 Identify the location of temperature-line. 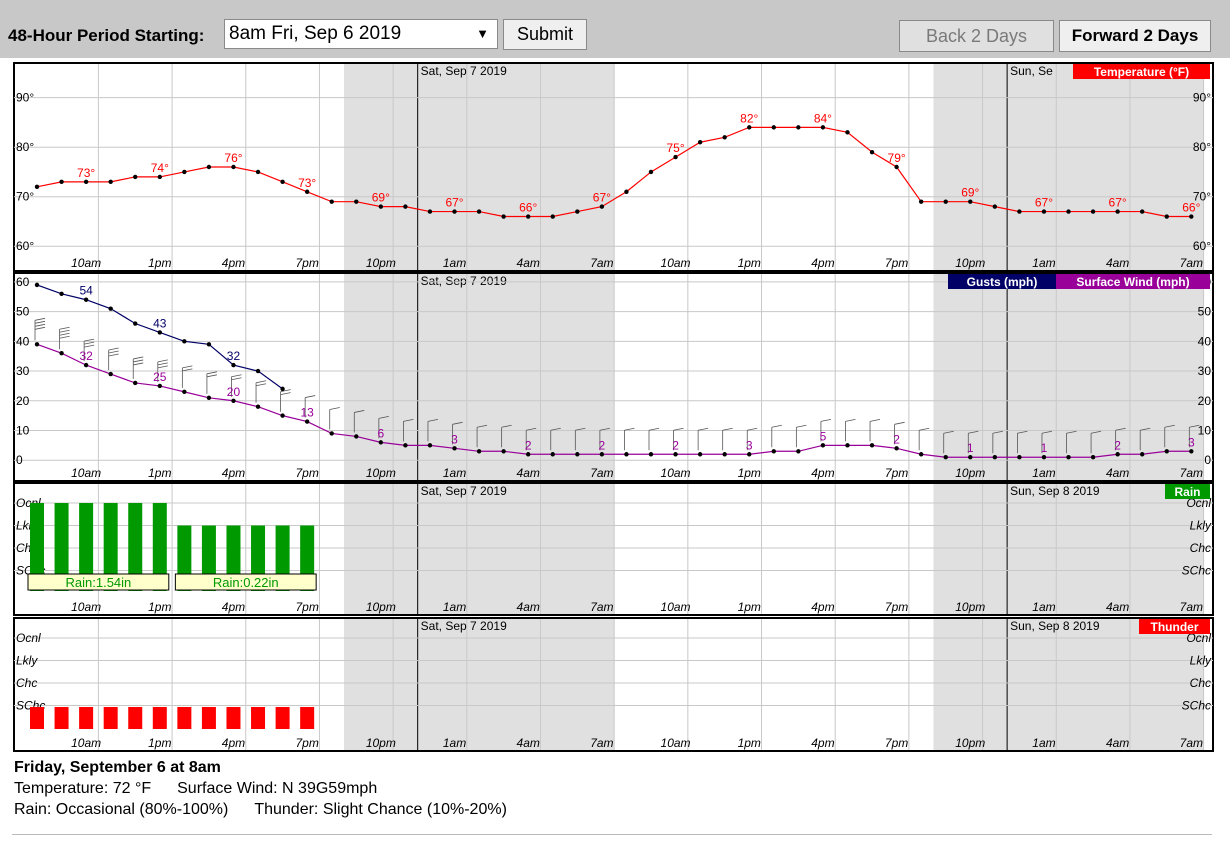
(614, 172).